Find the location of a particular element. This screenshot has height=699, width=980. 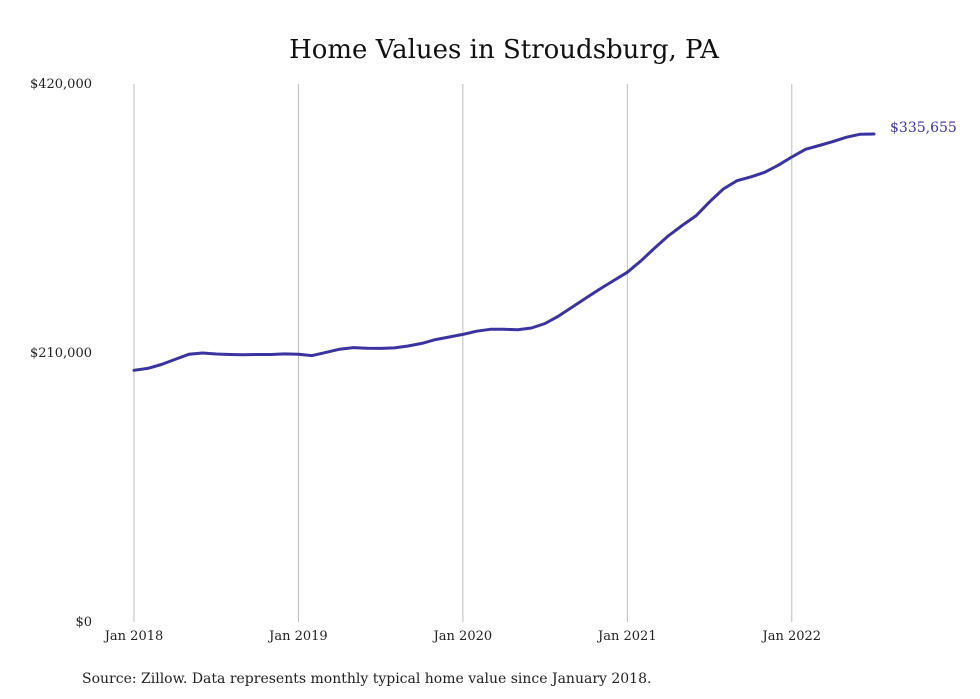

y-axis-labels: $0 $210,000 $420,000 is located at coordinates (61, 353).